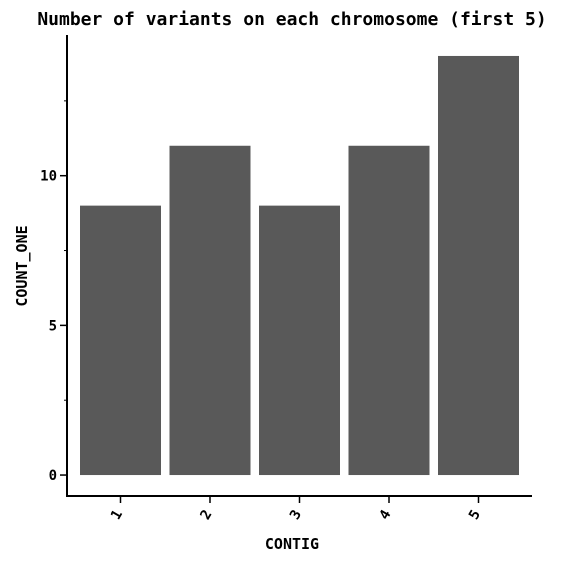 The height and width of the screenshot is (563, 584). What do you see at coordinates (53, 326) in the screenshot?
I see `y-tick-label: 5` at bounding box center [53, 326].